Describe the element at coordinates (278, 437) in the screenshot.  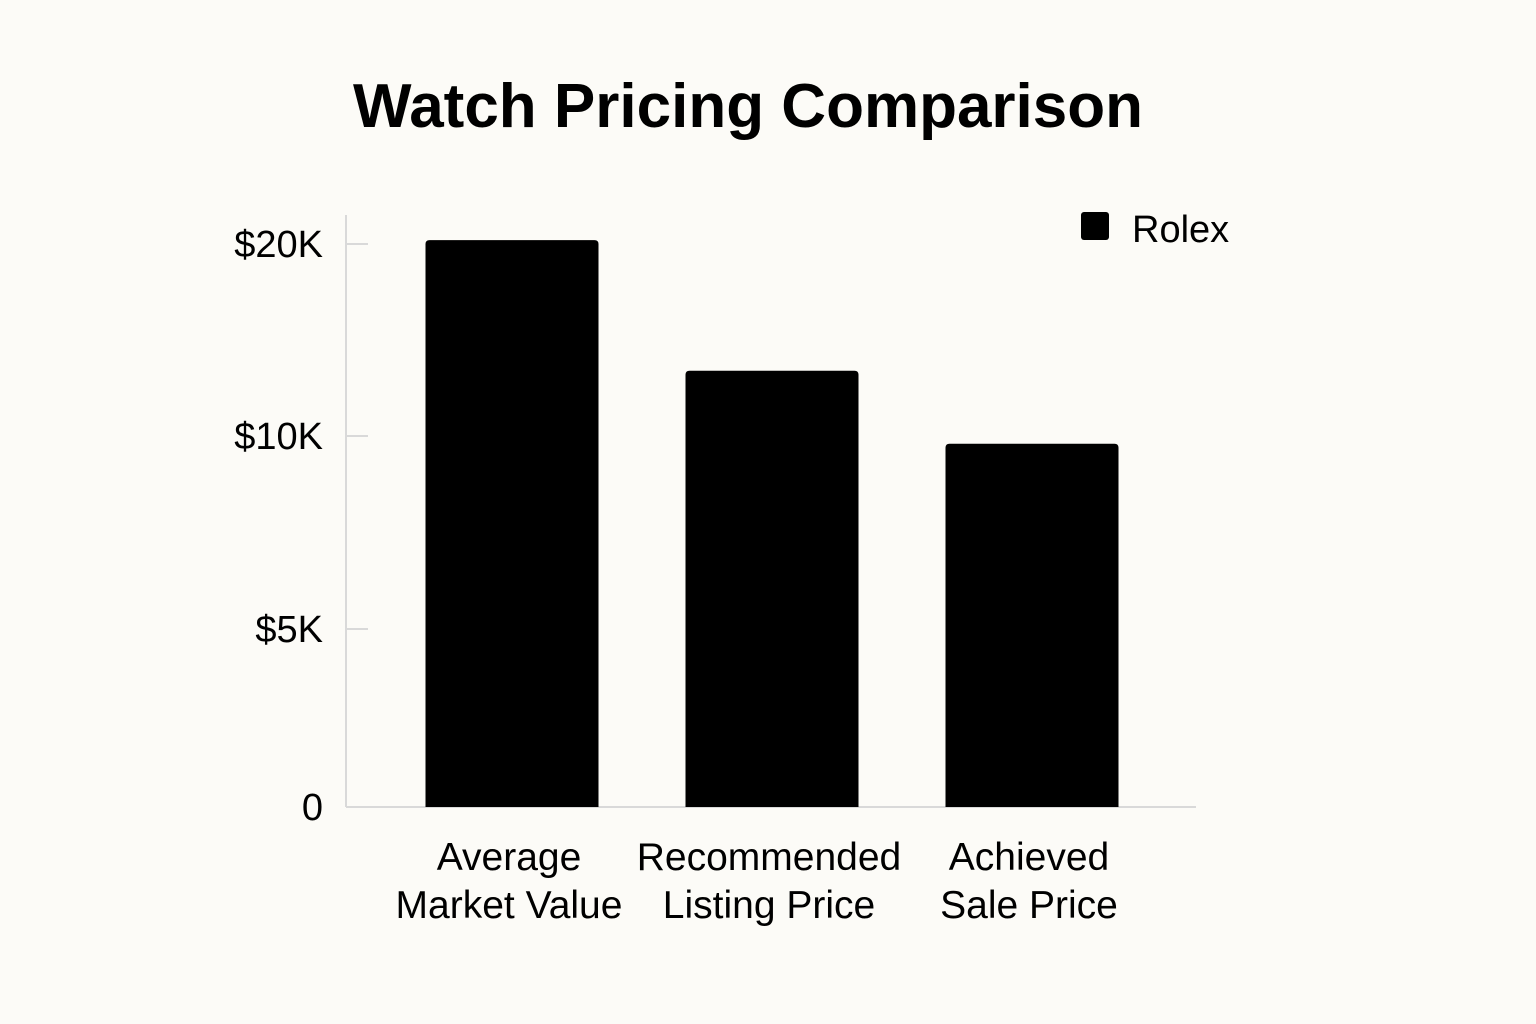
I see `y-tick-label: $10K` at that location.